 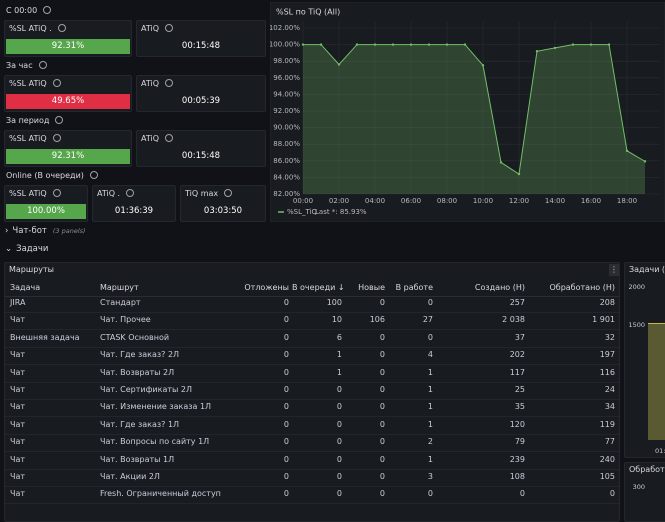 I want to click on cell-number: 100, so click(x=334, y=302).